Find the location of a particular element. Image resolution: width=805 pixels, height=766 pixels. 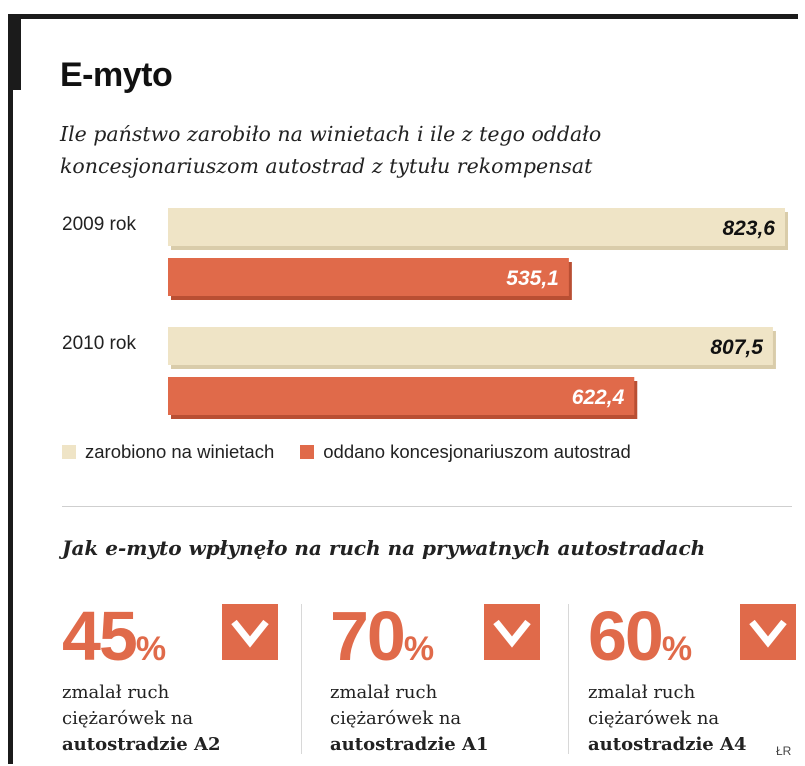

legend-item-earned: zarobiono na winietach is located at coordinates (168, 452).